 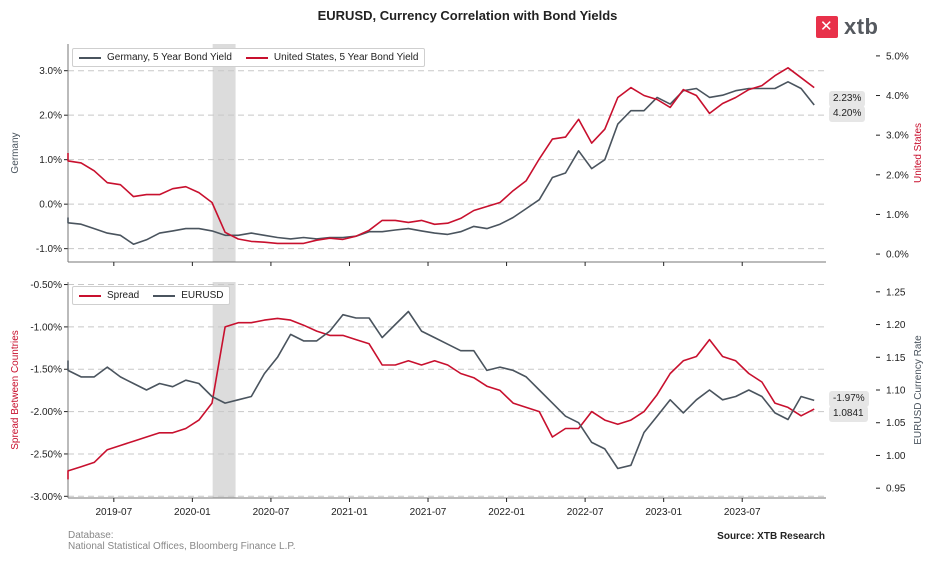 I want to click on top-shaded-period, so click(x=224, y=153).